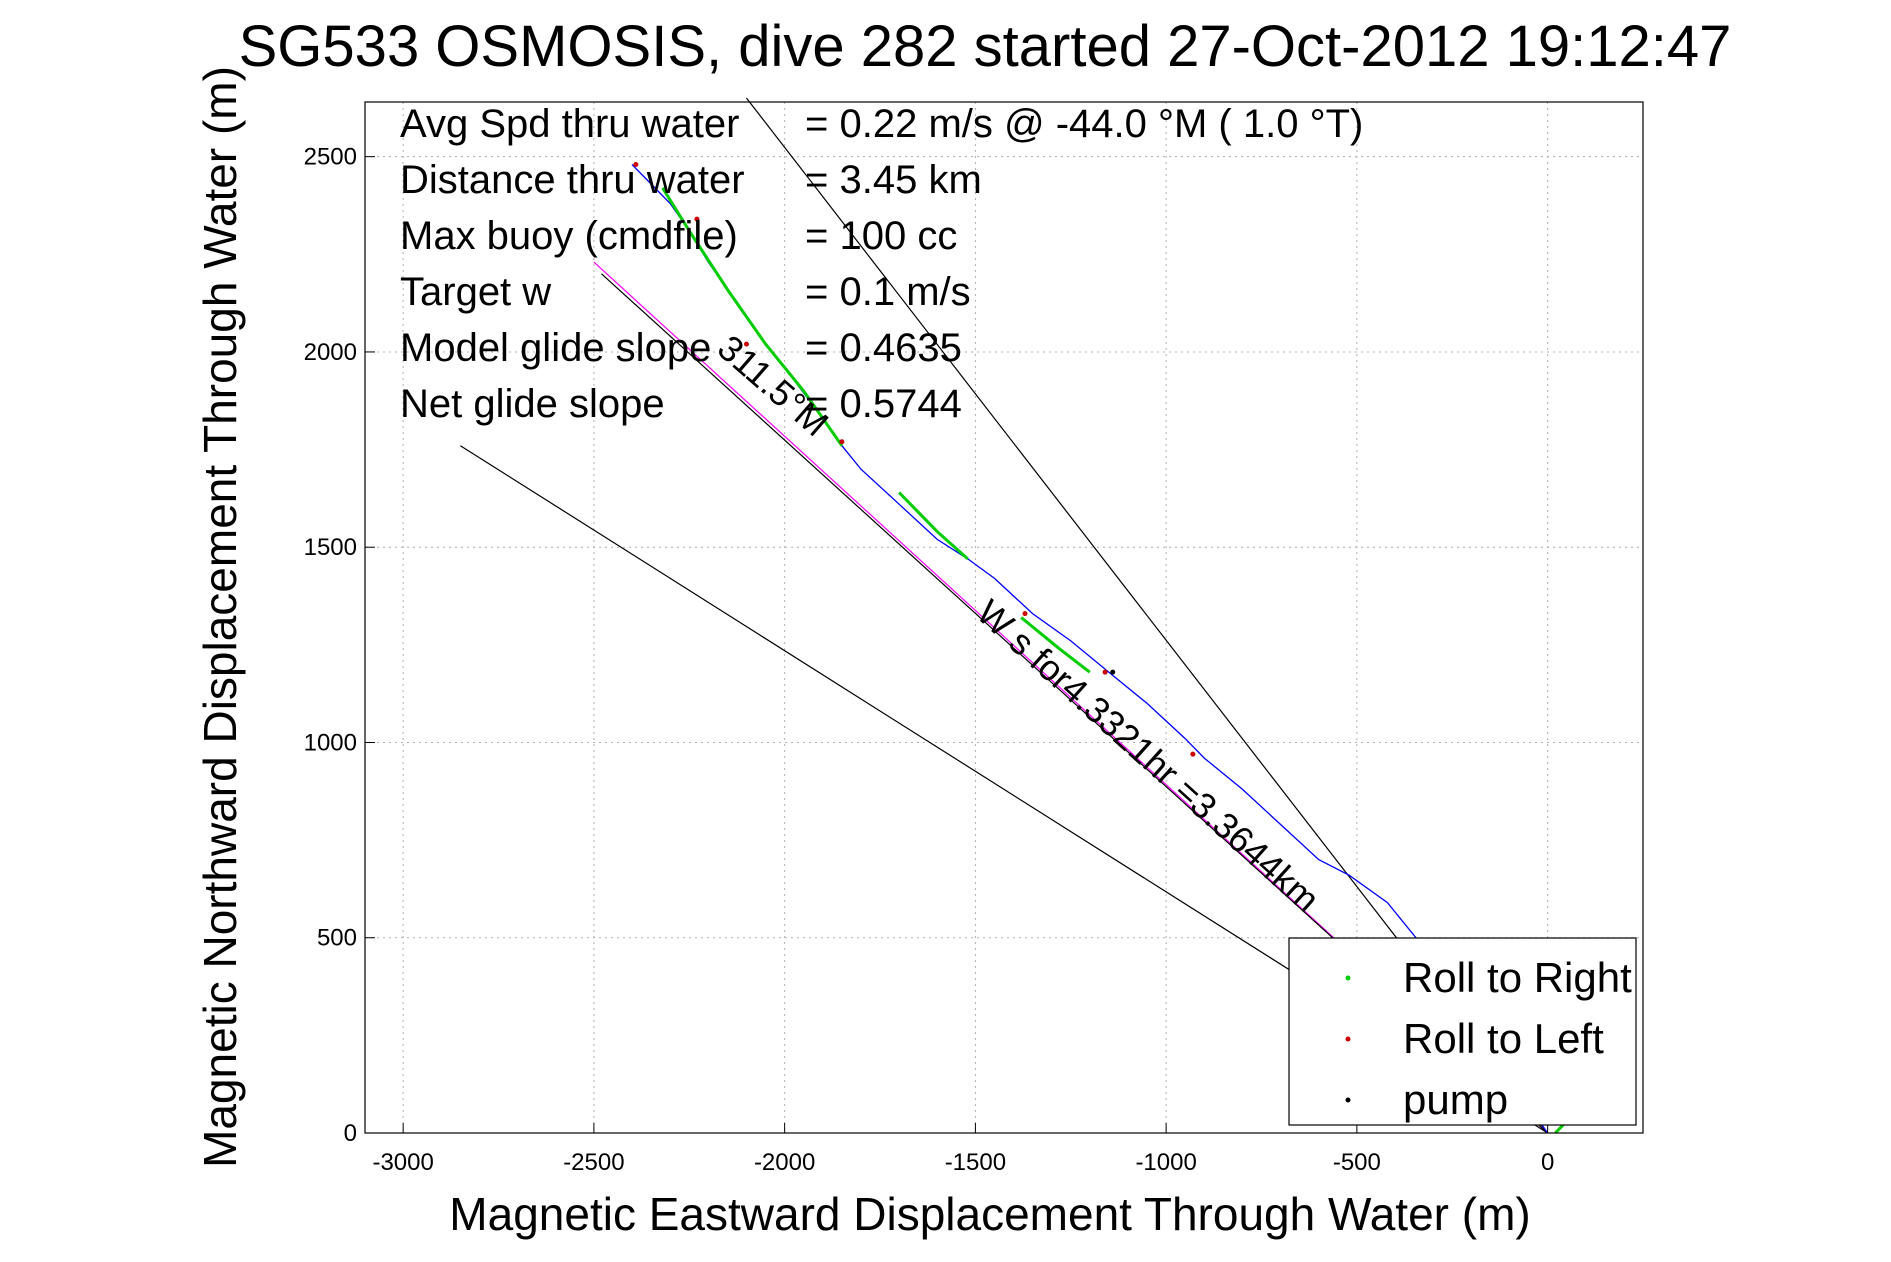  I want to click on info-value: = 0.4635, so click(883, 348).